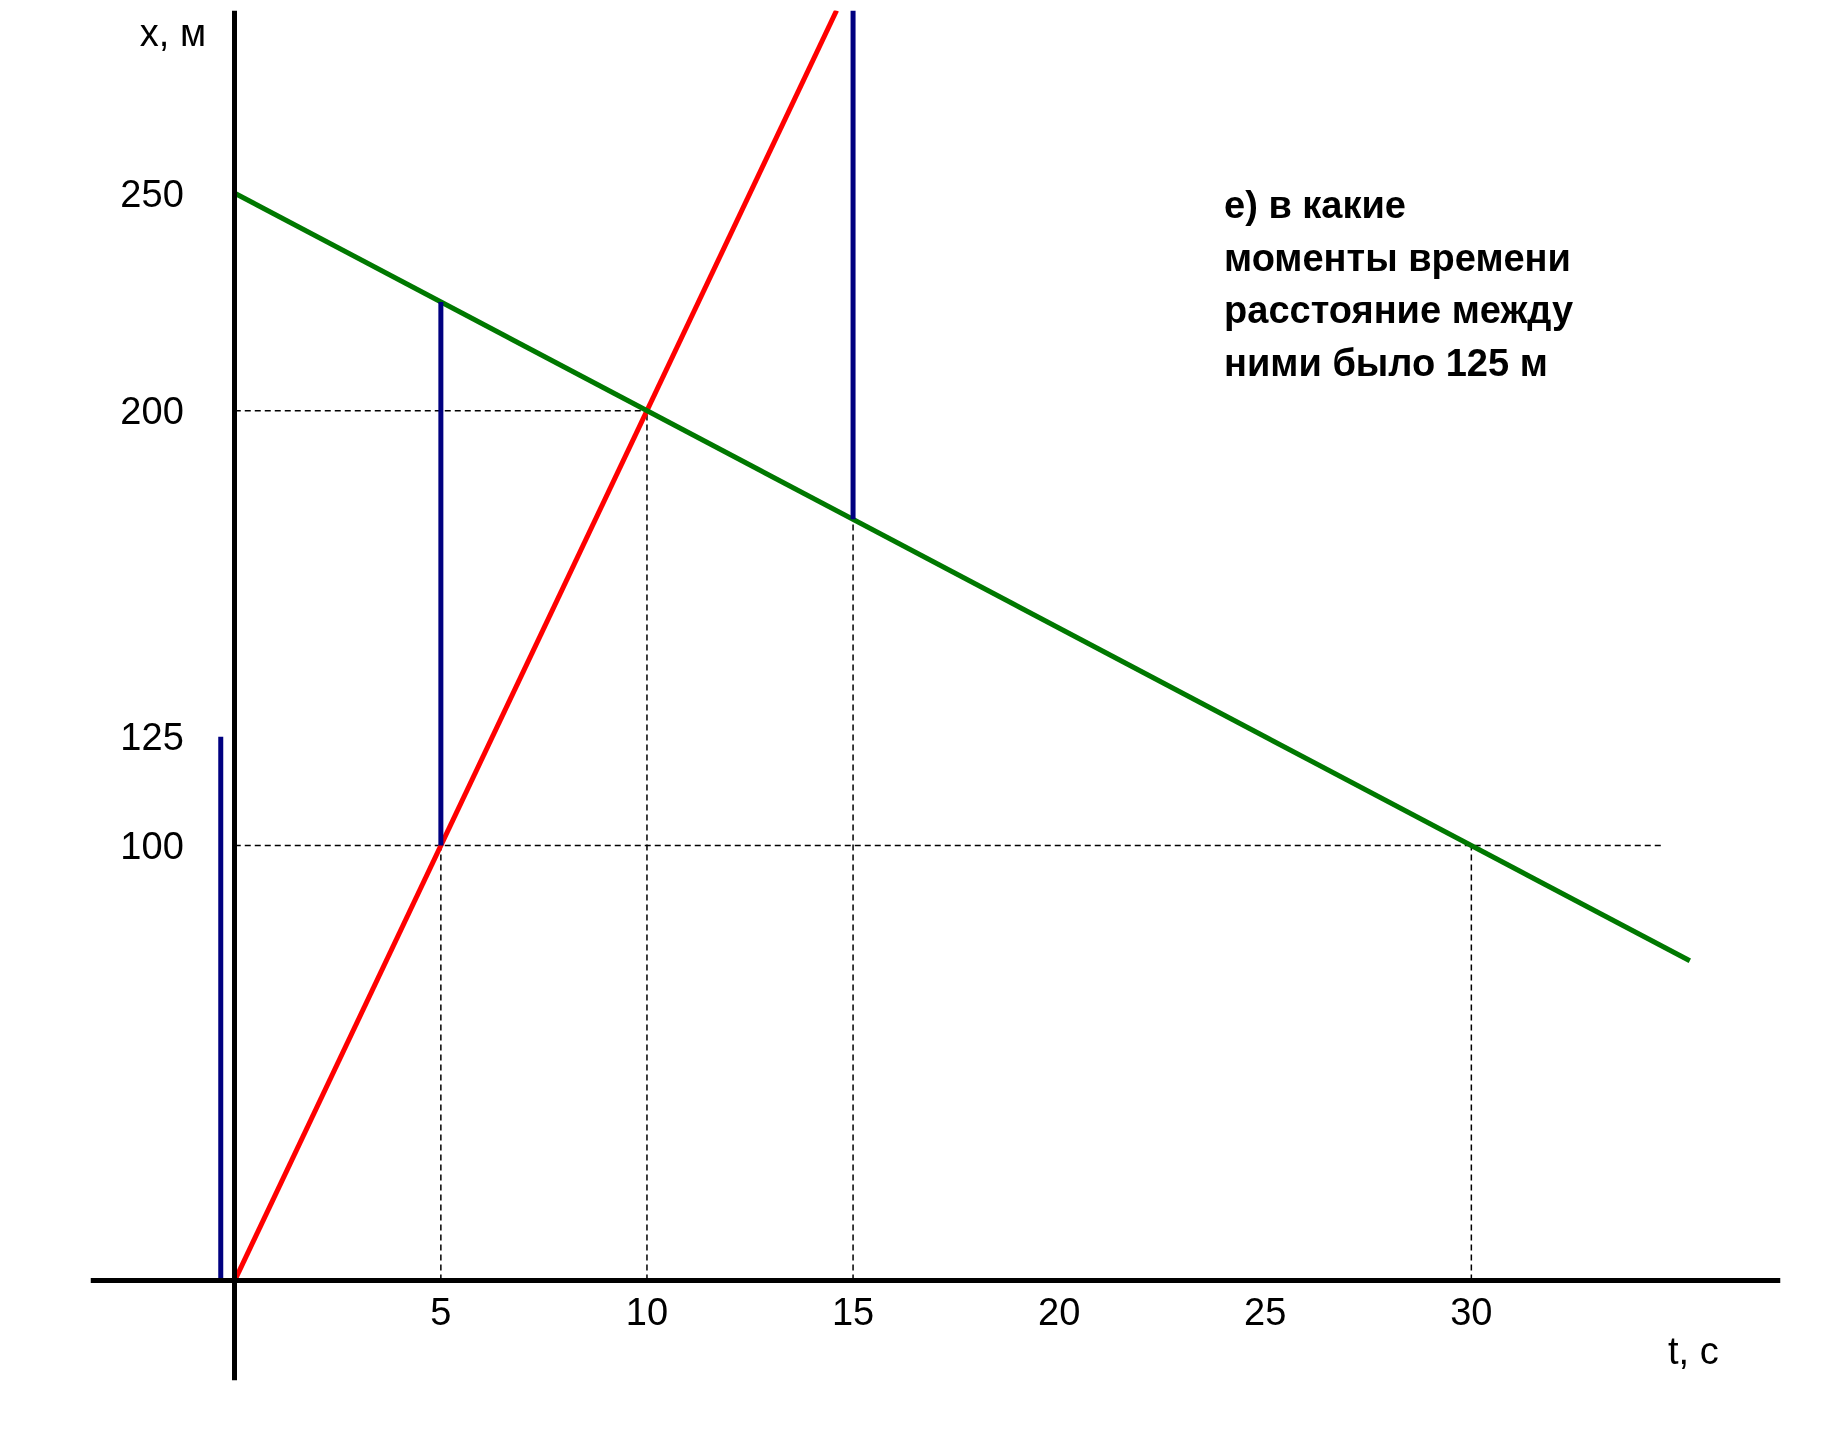 This screenshot has height=1430, width=1837. I want to click on x-tick-label: 25, so click(1265, 1312).